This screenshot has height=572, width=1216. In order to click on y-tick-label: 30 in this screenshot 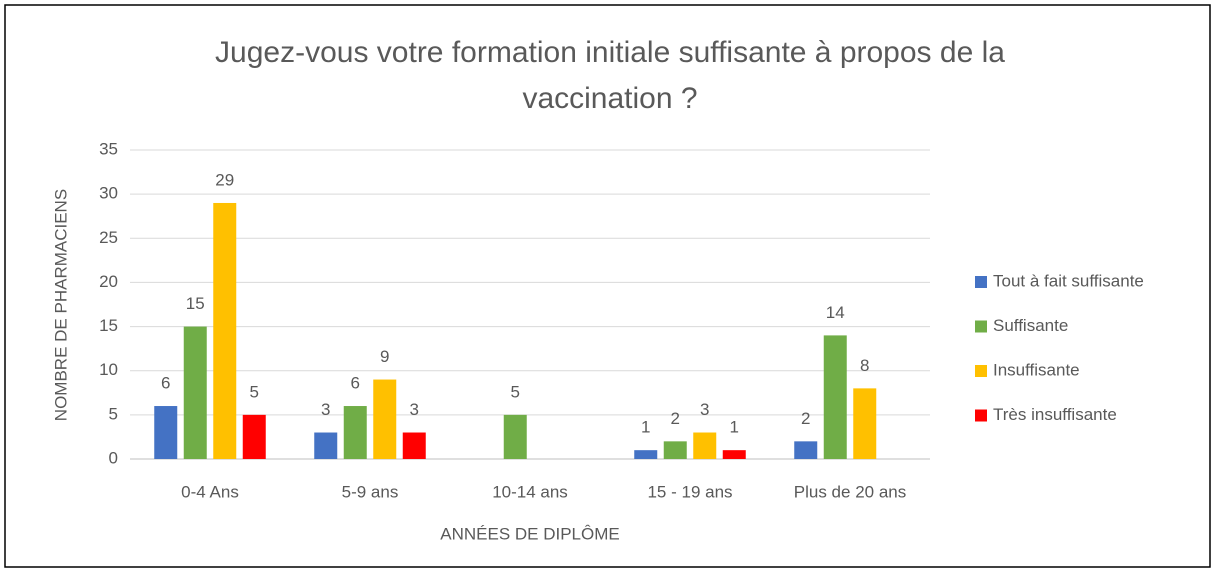, I will do `click(108, 193)`.